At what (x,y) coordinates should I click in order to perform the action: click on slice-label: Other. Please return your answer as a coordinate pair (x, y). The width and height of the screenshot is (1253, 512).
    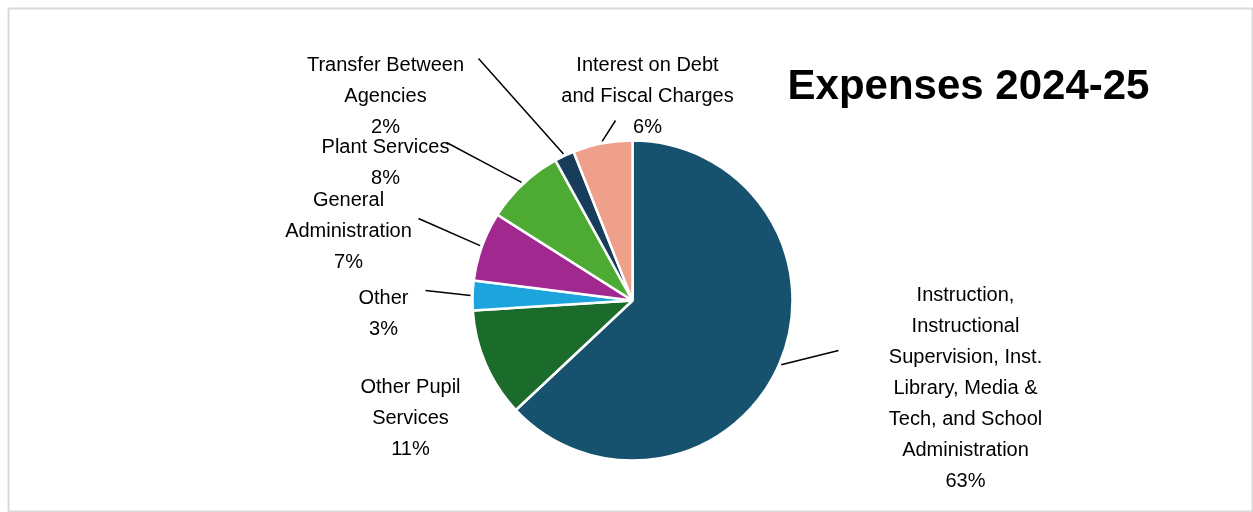
    Looking at the image, I should click on (383, 296).